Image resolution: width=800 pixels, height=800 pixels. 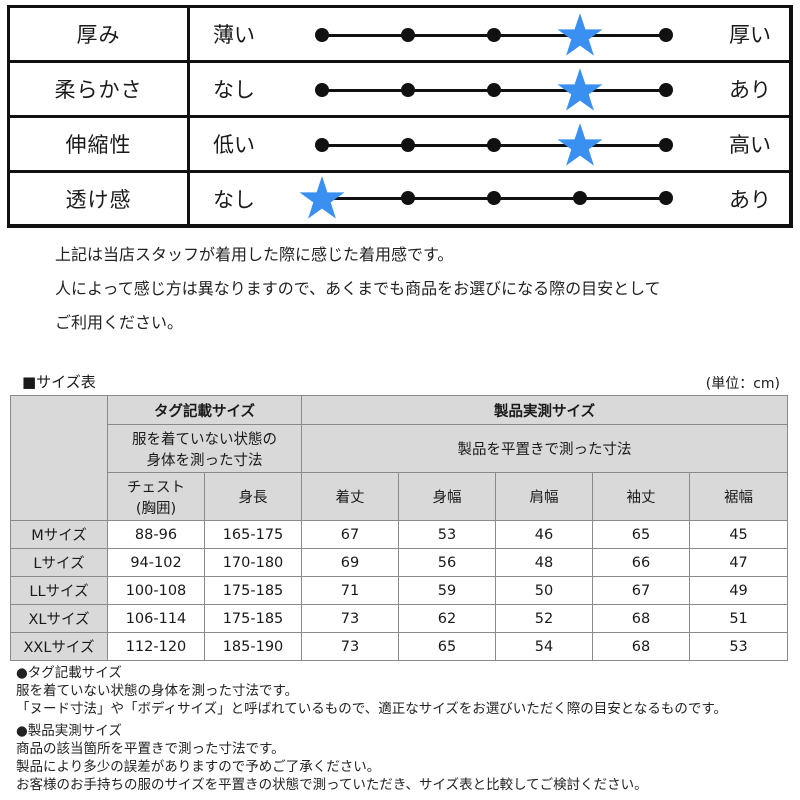 What do you see at coordinates (254, 254) in the screenshot?
I see `note-line: 上記は当店スタッフが着用した際に感じた着用感です。` at bounding box center [254, 254].